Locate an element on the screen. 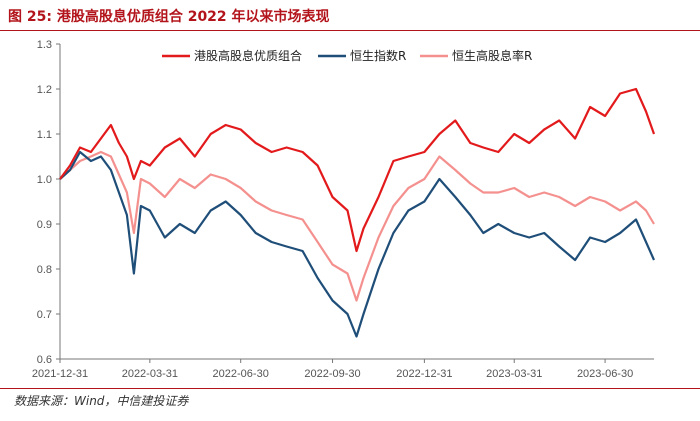 The height and width of the screenshot is (421, 700). legend: 港股高股息优质组合 恒生指数R 恒生高股息率R is located at coordinates (347, 55).